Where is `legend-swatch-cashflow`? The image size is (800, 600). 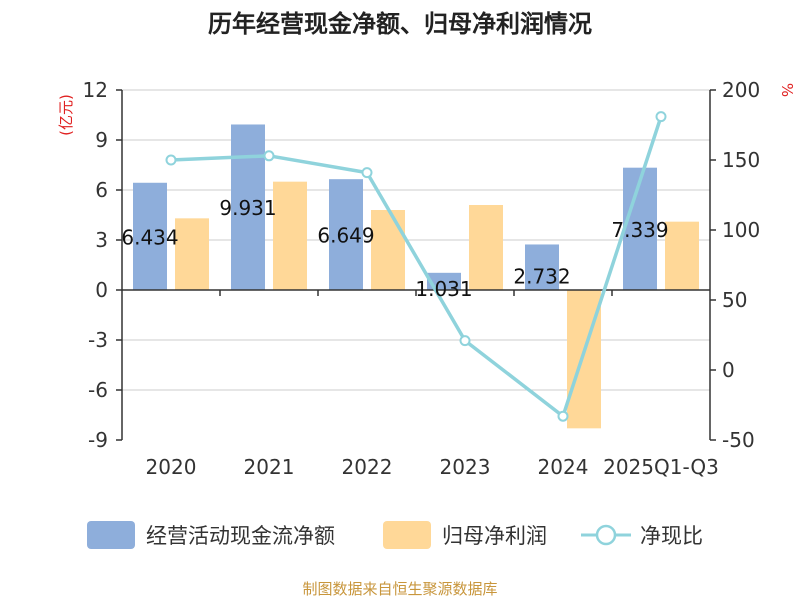
legend-swatch-cashflow is located at coordinates (111, 535).